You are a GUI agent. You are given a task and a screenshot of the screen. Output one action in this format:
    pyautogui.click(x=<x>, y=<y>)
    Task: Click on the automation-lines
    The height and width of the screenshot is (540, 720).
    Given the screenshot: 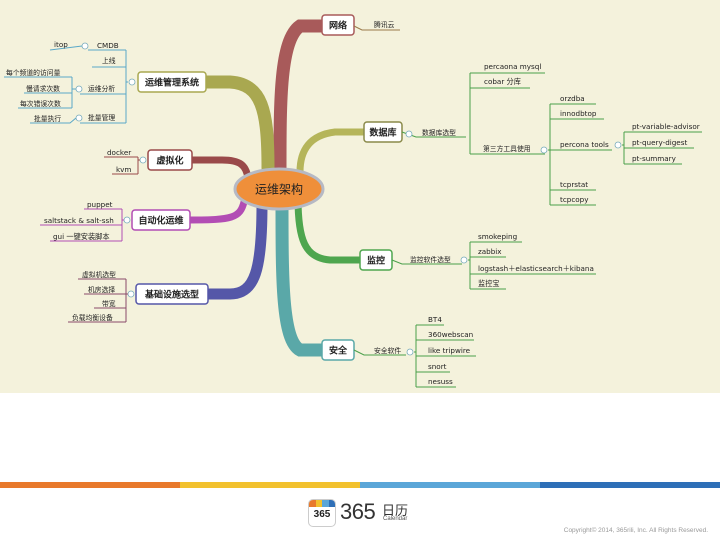 What is the action you would take?
    pyautogui.click(x=81, y=225)
    